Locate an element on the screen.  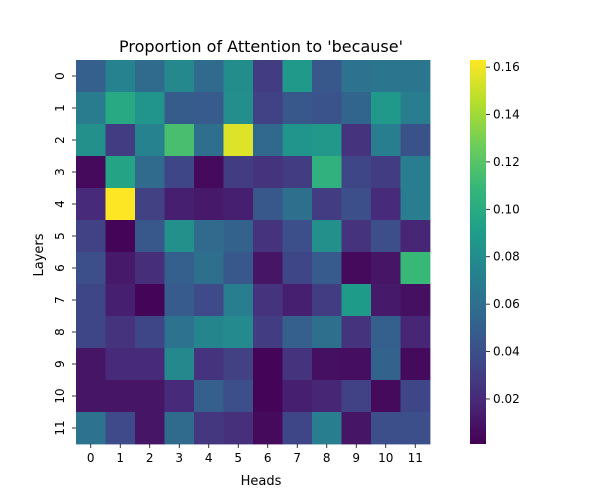
x-tick-label: 4 is located at coordinates (209, 458).